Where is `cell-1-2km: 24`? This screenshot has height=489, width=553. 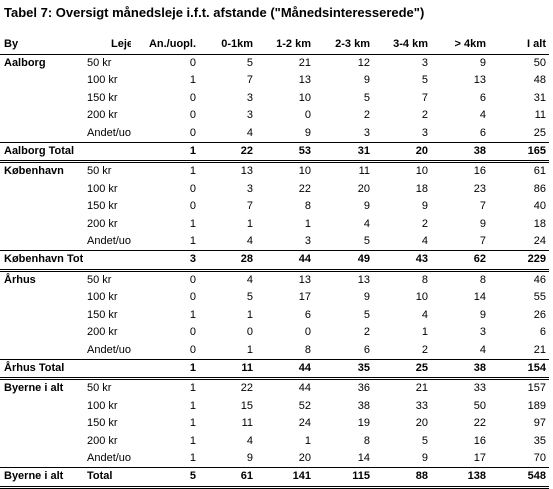 cell-1-2km: 24 is located at coordinates (304, 423).